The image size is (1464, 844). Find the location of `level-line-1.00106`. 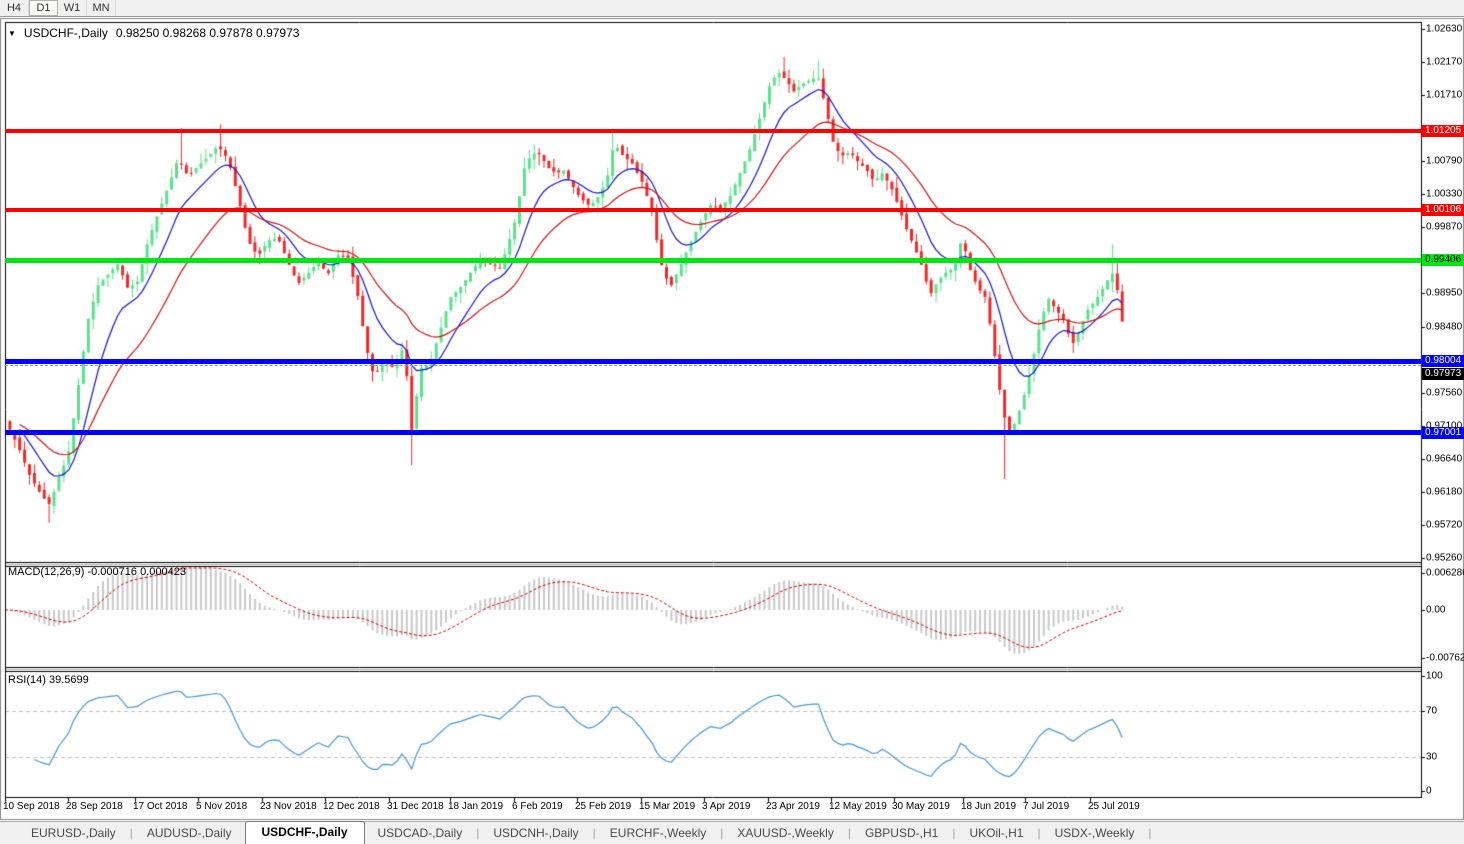

level-line-1.00106 is located at coordinates (713, 210).